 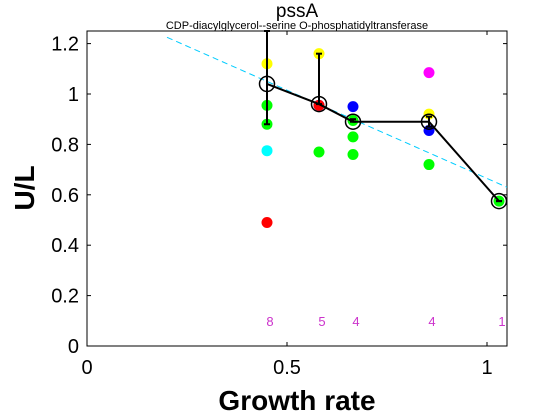 I want to click on chart-title: pssA, so click(x=297, y=11).